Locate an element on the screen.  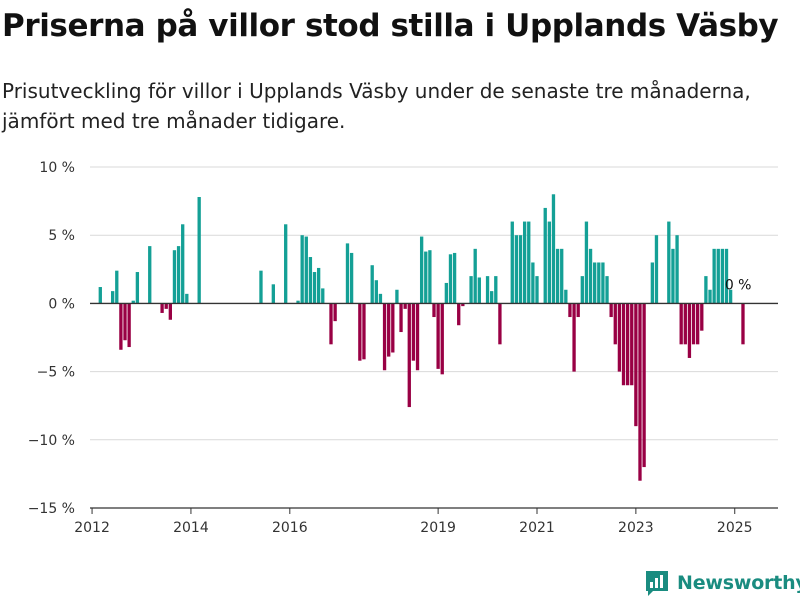
annotations: 0 % is located at coordinates (738, 285).